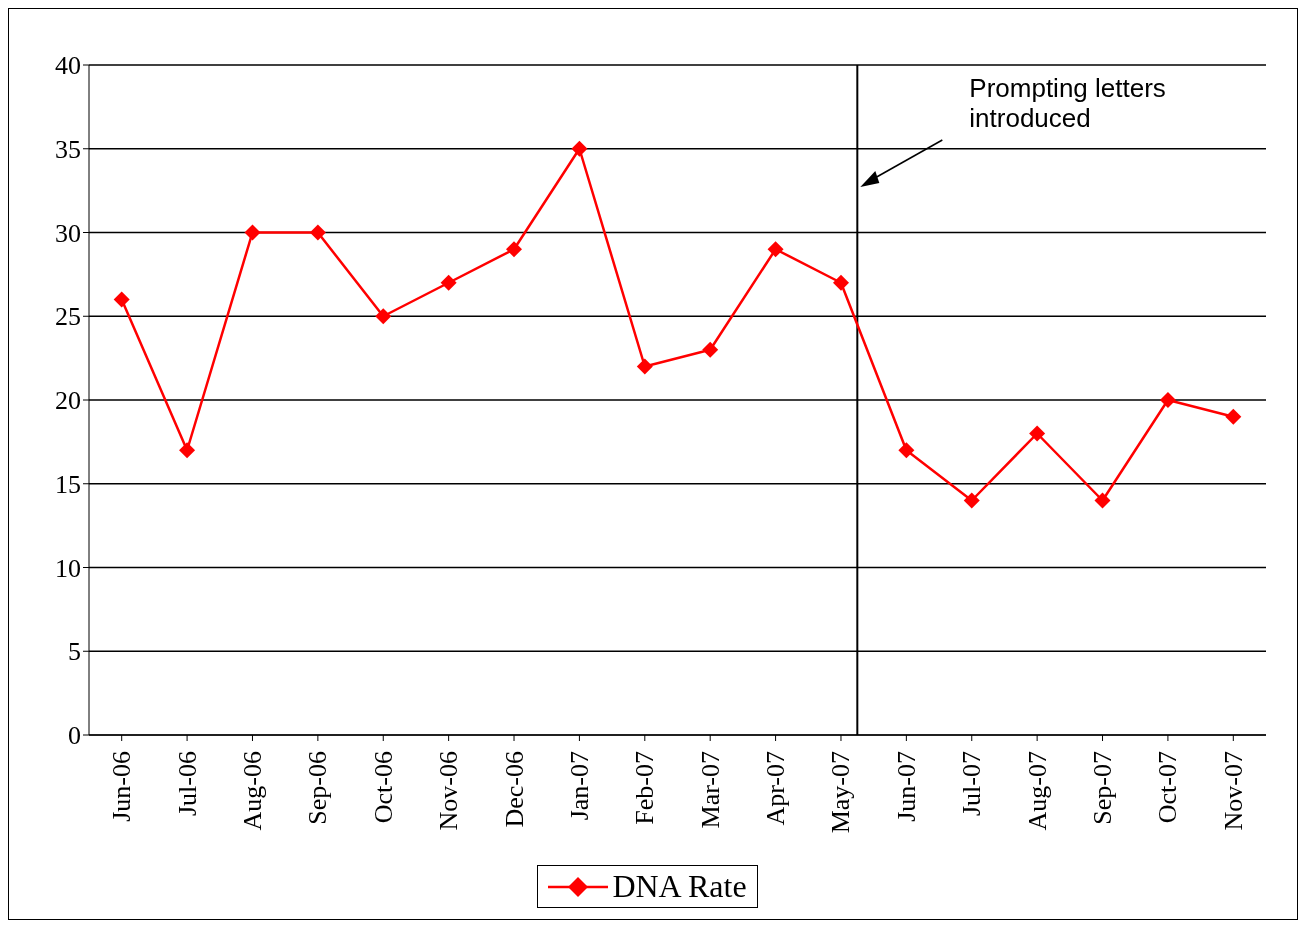 The image size is (1307, 930). What do you see at coordinates (710, 790) in the screenshot?
I see `x-tick-label: Mar-07` at bounding box center [710, 790].